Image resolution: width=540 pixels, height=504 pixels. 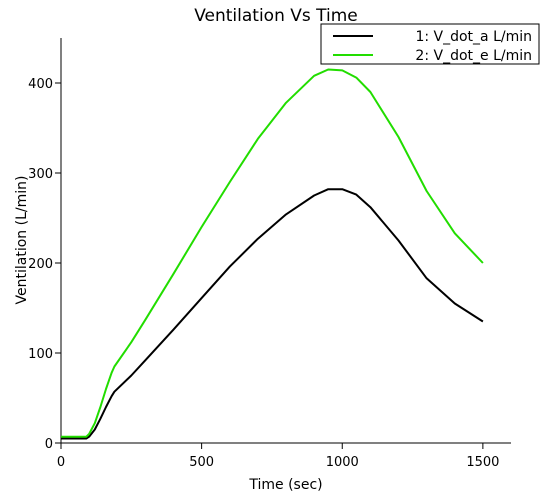 I want to click on x-tick-label: 0, so click(x=61, y=462).